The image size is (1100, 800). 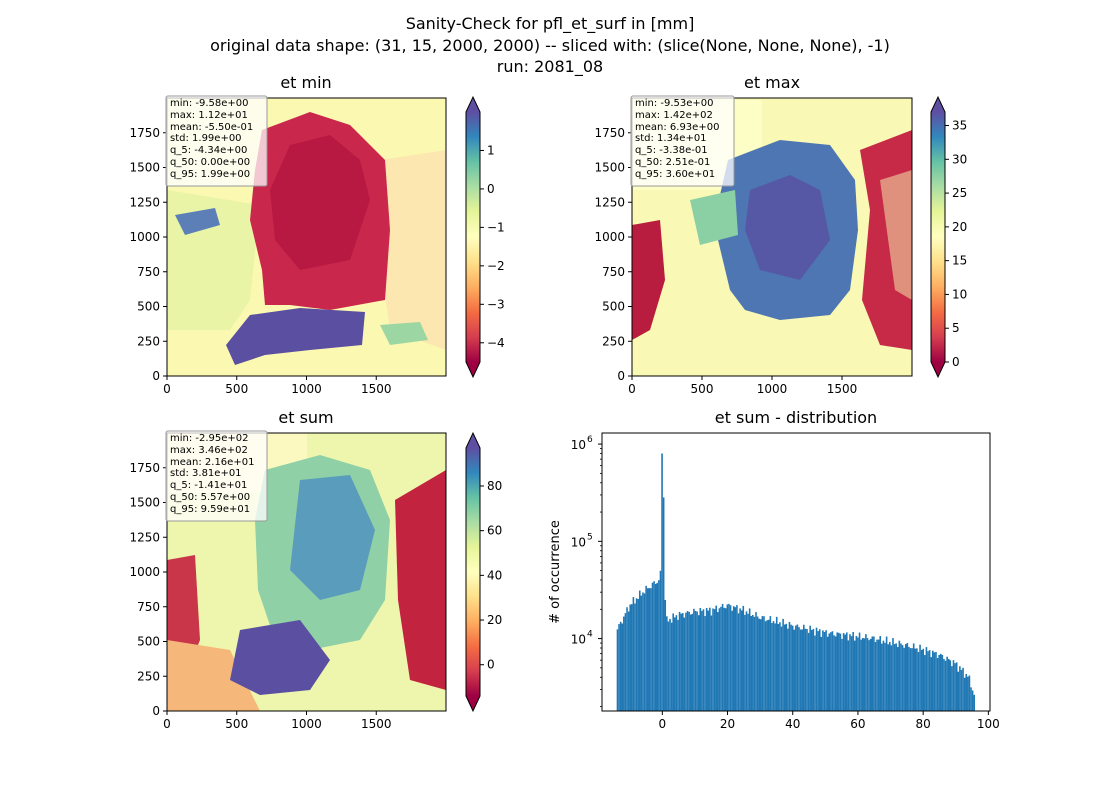 I want to click on et-sum-stat-std: std: 3.81e+01, so click(x=206, y=473).